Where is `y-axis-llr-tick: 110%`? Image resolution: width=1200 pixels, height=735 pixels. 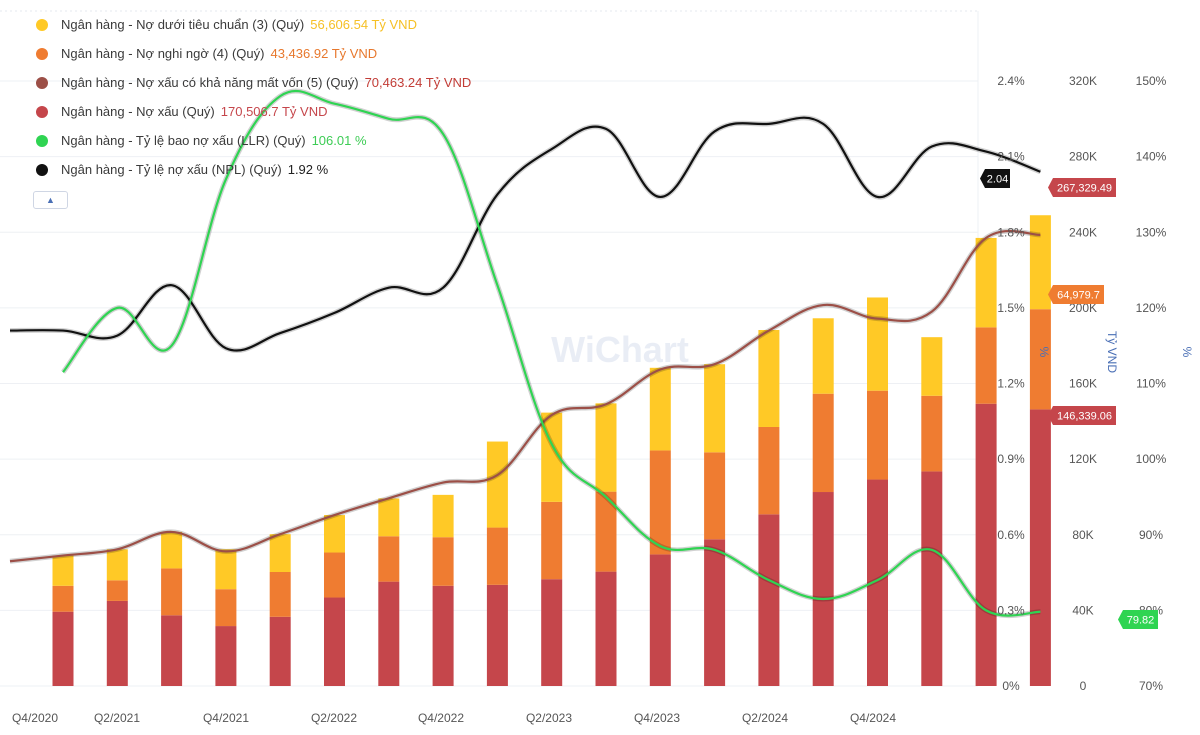 y-axis-llr-tick: 110% is located at coordinates (1151, 384).